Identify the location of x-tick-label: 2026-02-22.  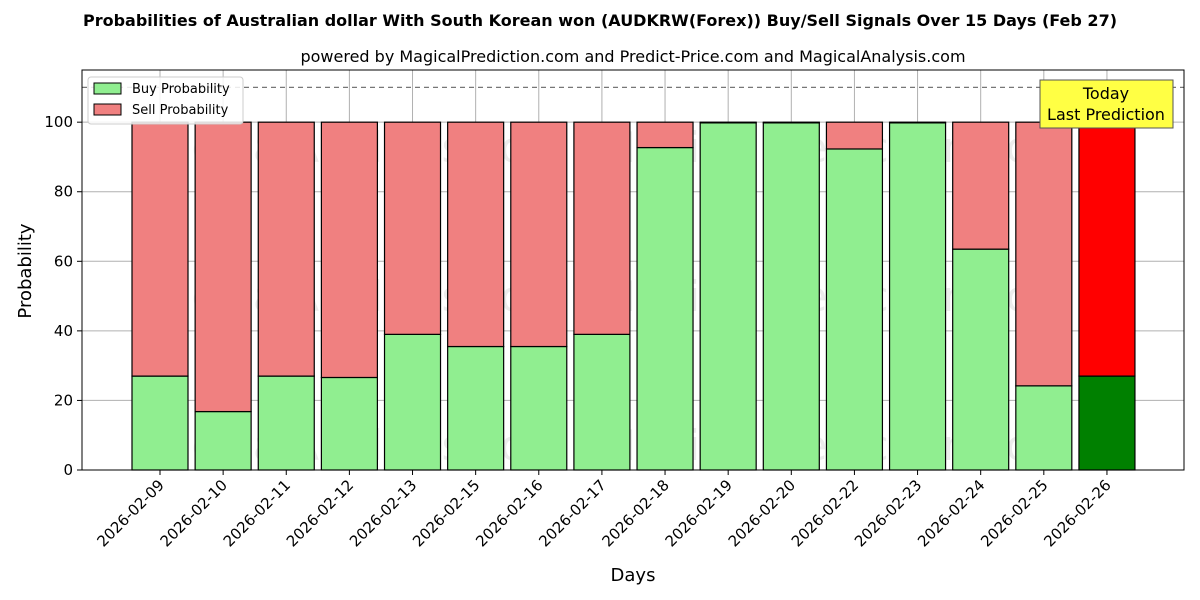
(825, 513).